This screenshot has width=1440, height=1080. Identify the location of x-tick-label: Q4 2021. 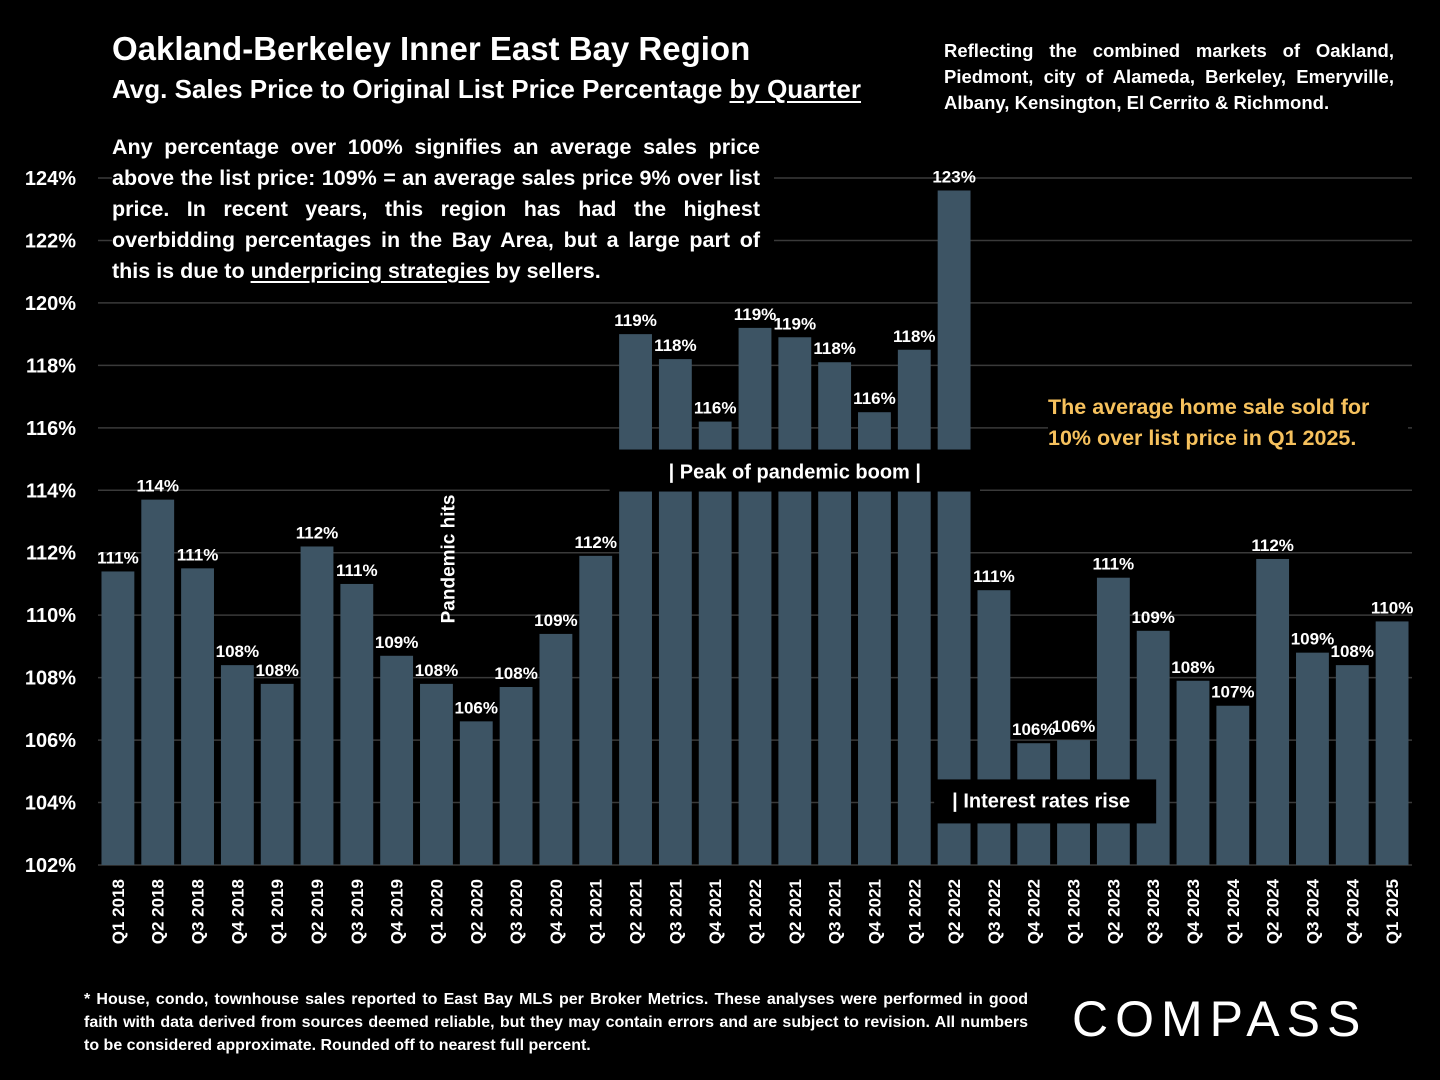
(715, 911).